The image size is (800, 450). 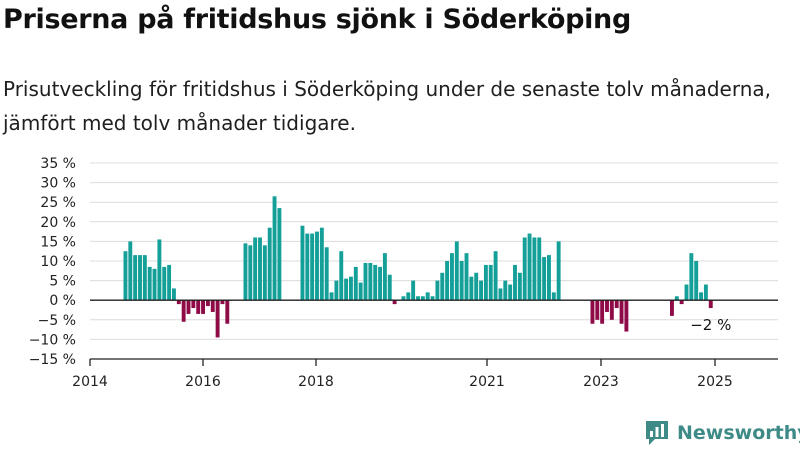 I want to click on x-tick-label: 2018, so click(x=316, y=382).